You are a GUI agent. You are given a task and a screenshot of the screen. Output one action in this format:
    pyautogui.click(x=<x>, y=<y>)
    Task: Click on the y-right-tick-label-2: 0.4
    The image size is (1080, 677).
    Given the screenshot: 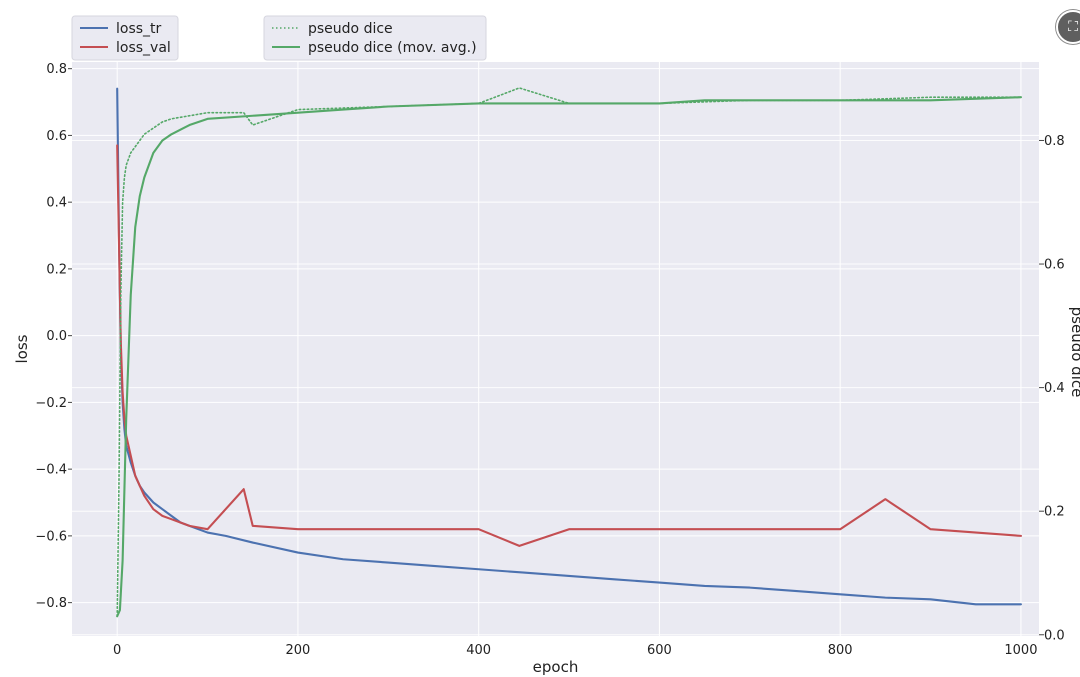 What is the action you would take?
    pyautogui.click(x=1054, y=388)
    